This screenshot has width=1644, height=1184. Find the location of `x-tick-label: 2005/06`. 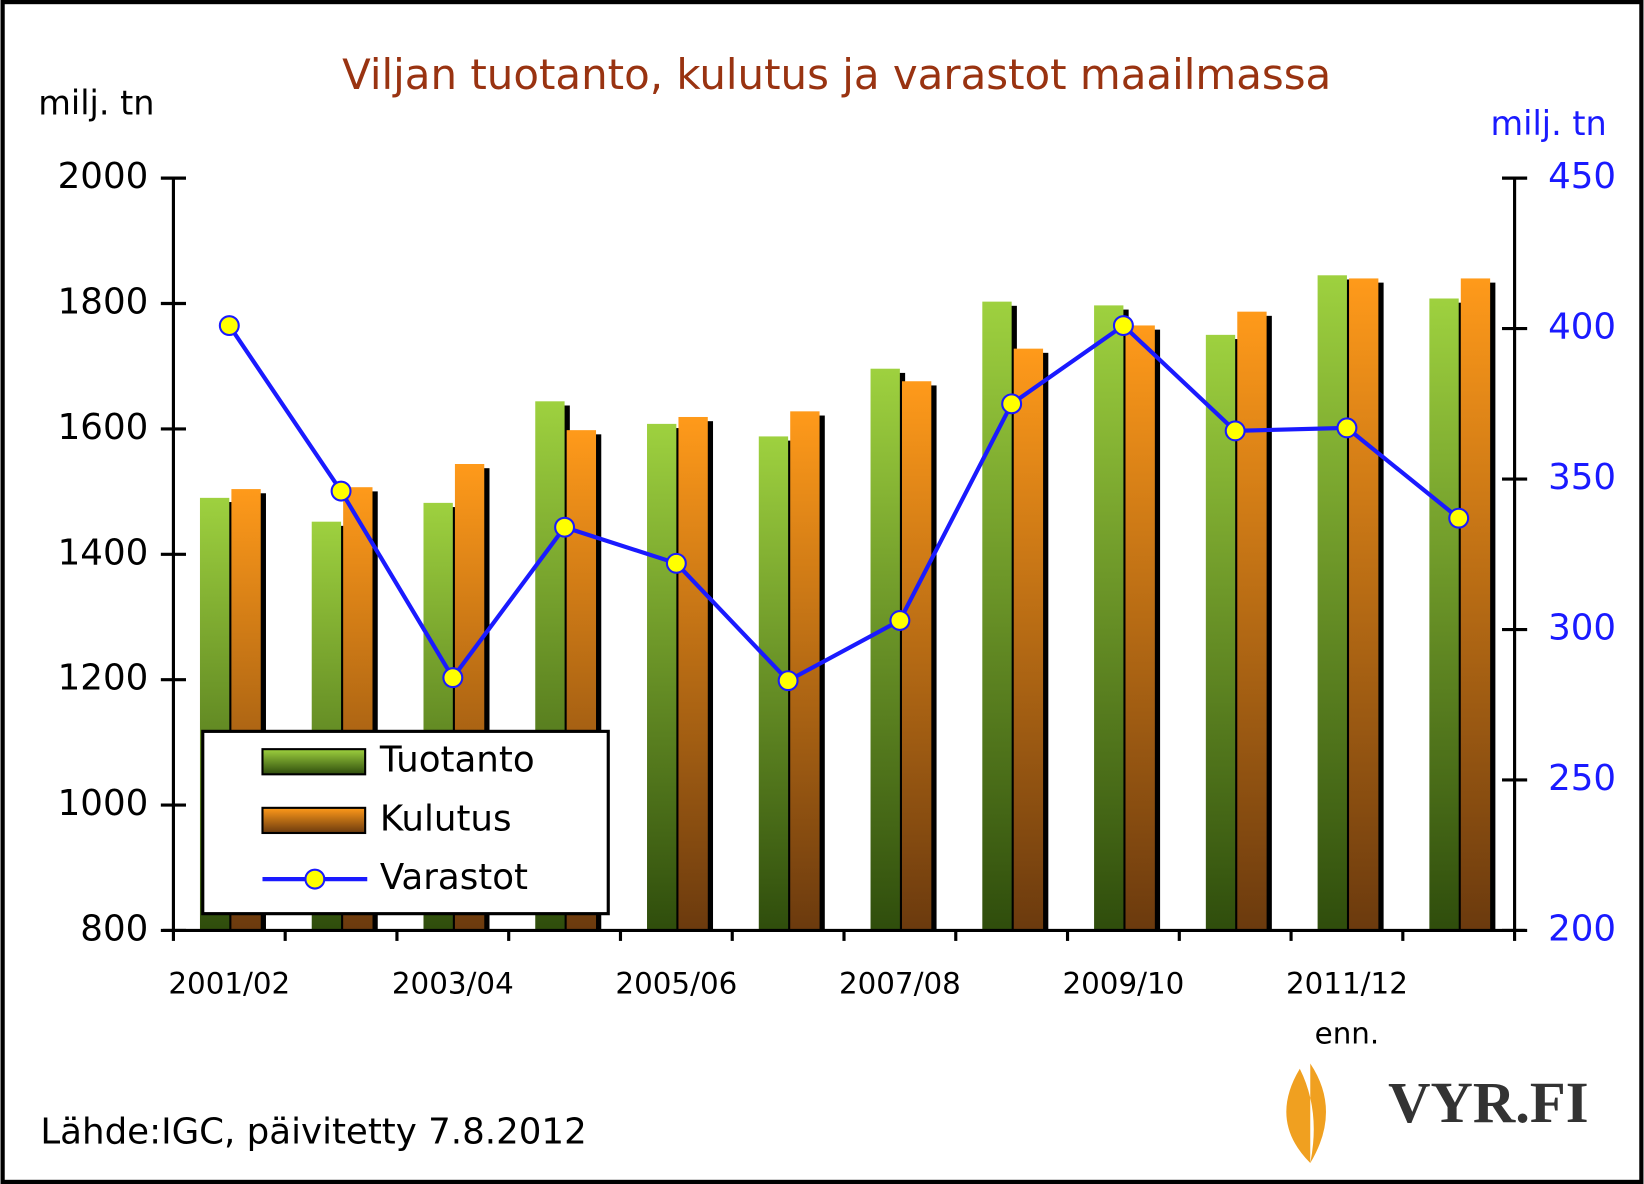

x-tick-label: 2005/06 is located at coordinates (676, 983).